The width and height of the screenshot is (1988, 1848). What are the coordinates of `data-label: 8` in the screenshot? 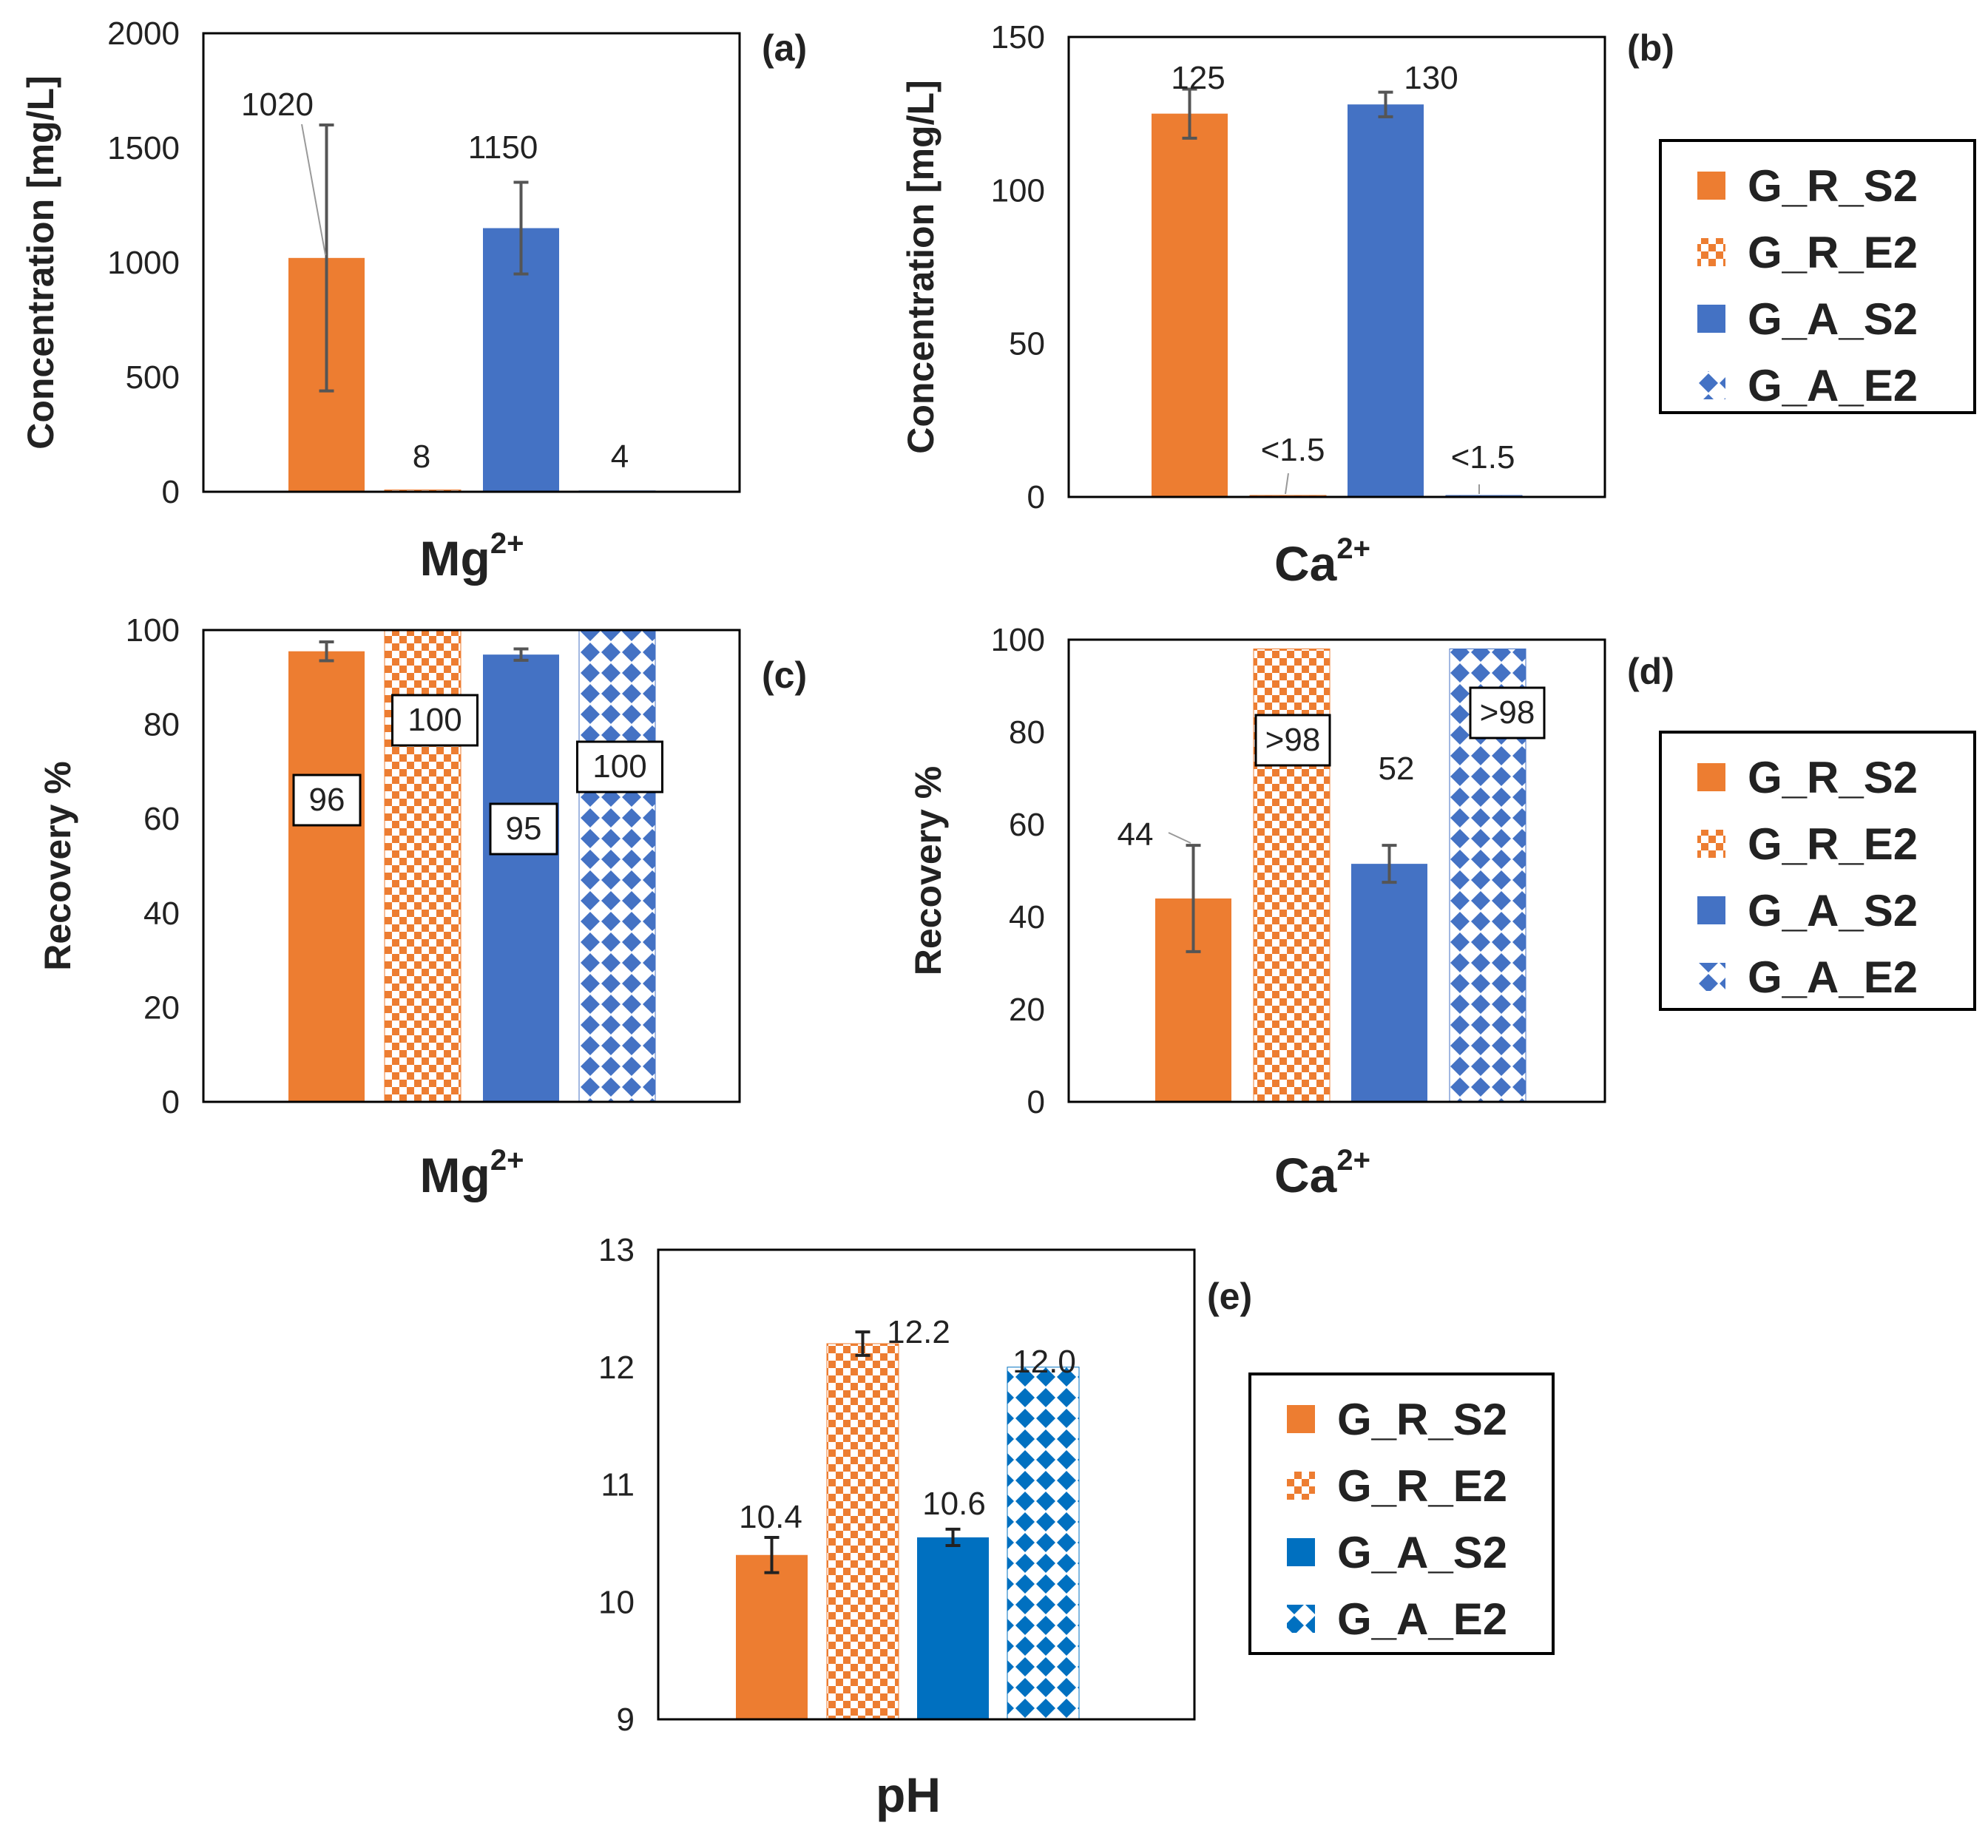 It's located at (421, 457).